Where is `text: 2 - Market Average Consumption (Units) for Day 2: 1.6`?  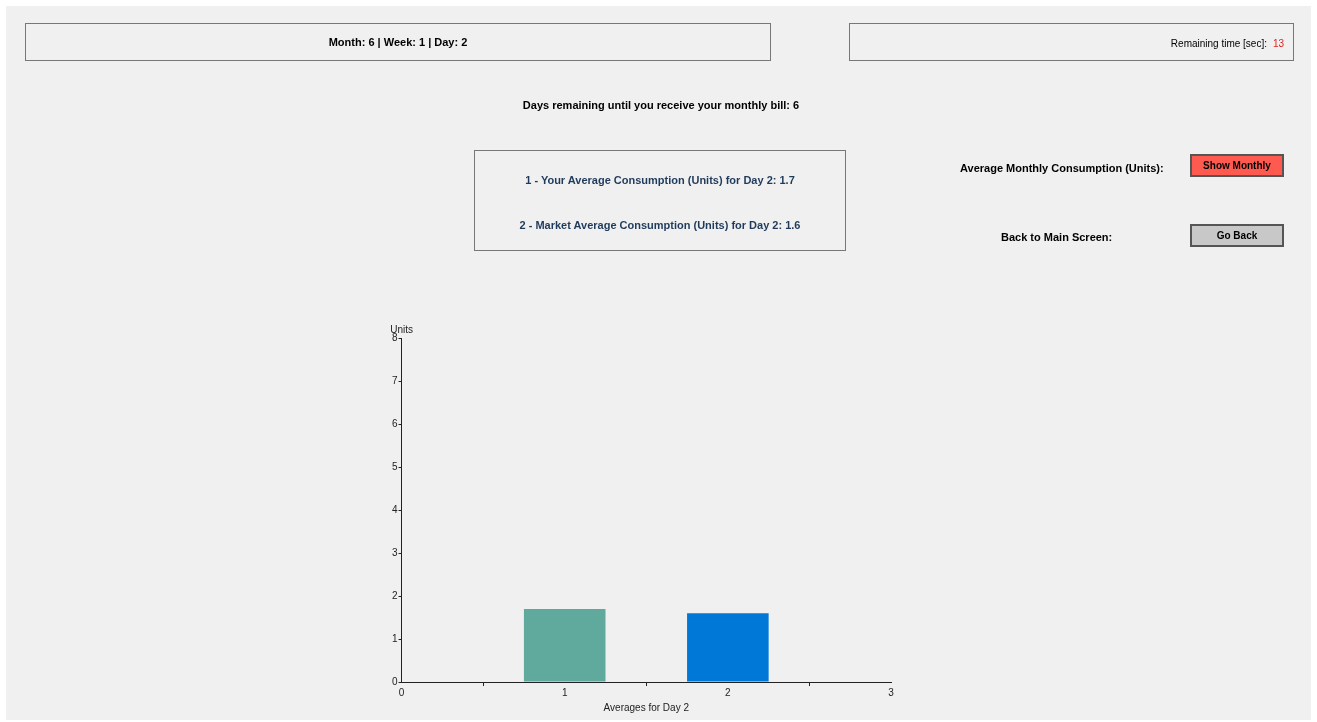 text: 2 - Market Average Consumption (Units) for Day 2: 1.6 is located at coordinates (660, 225).